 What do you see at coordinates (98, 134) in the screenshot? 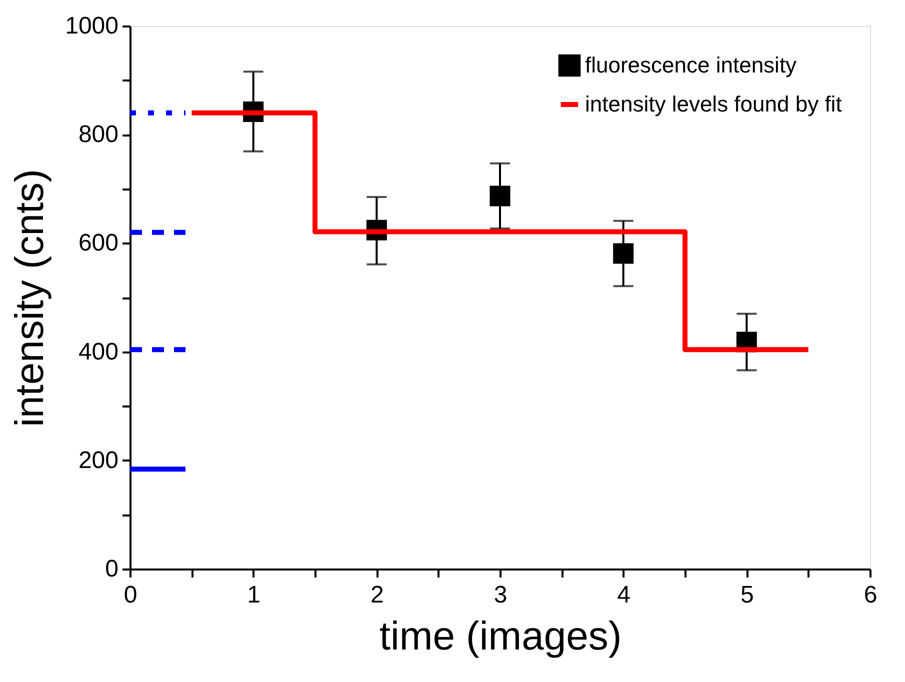
I see `y-tick-label: 800` at bounding box center [98, 134].